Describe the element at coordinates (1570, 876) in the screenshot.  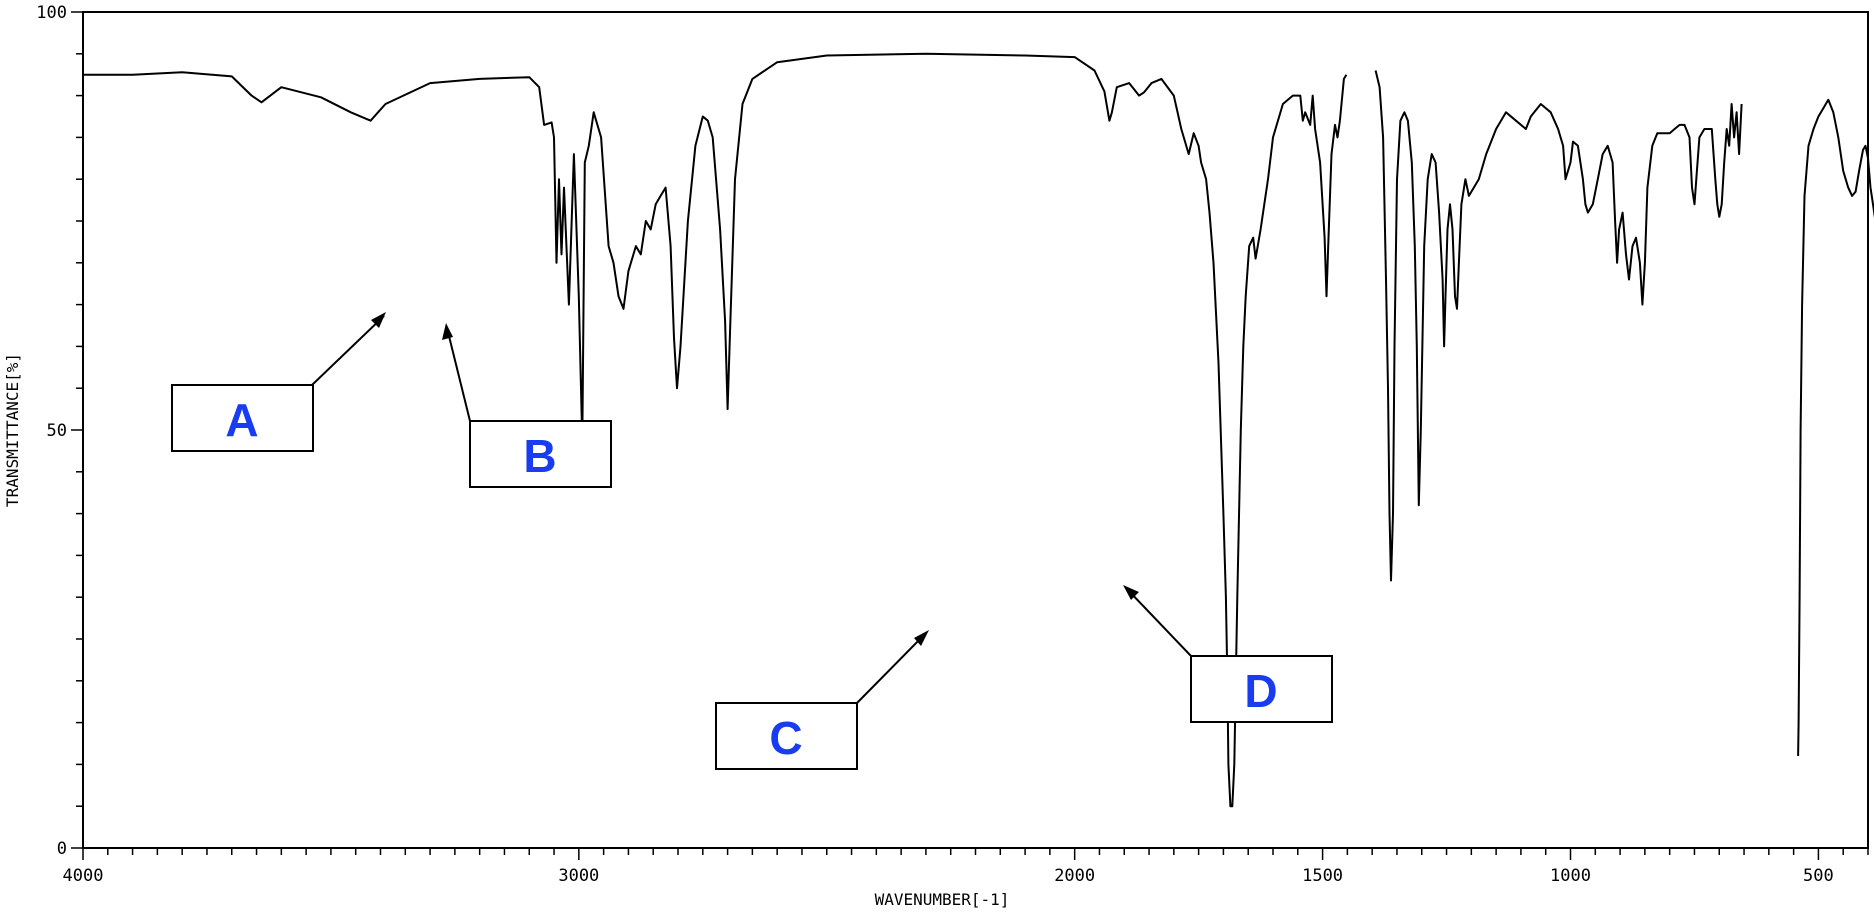
I see `x-tick-label: 1000` at that location.